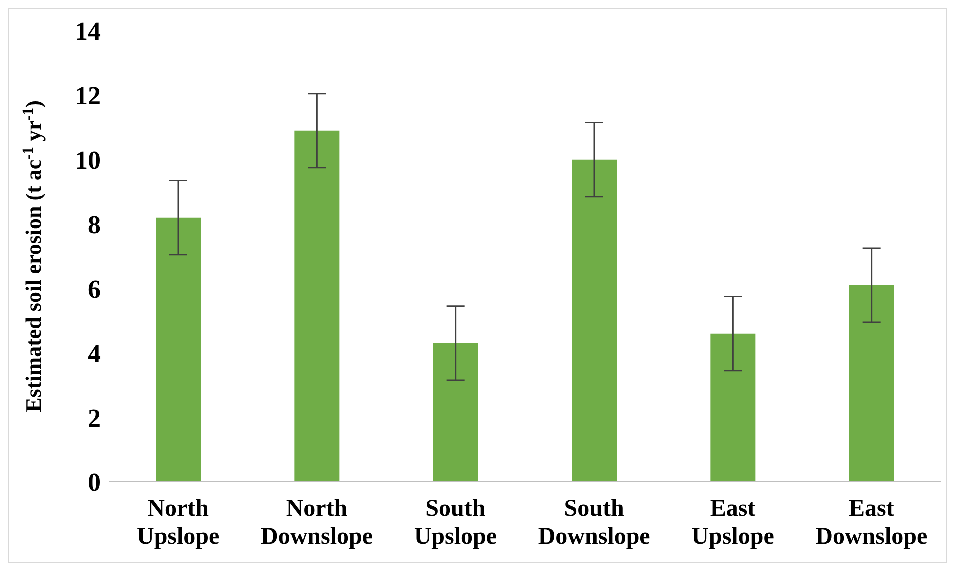 Image resolution: width=955 pixels, height=571 pixels. What do you see at coordinates (94, 483) in the screenshot?
I see `y-tick-label: 0` at bounding box center [94, 483].